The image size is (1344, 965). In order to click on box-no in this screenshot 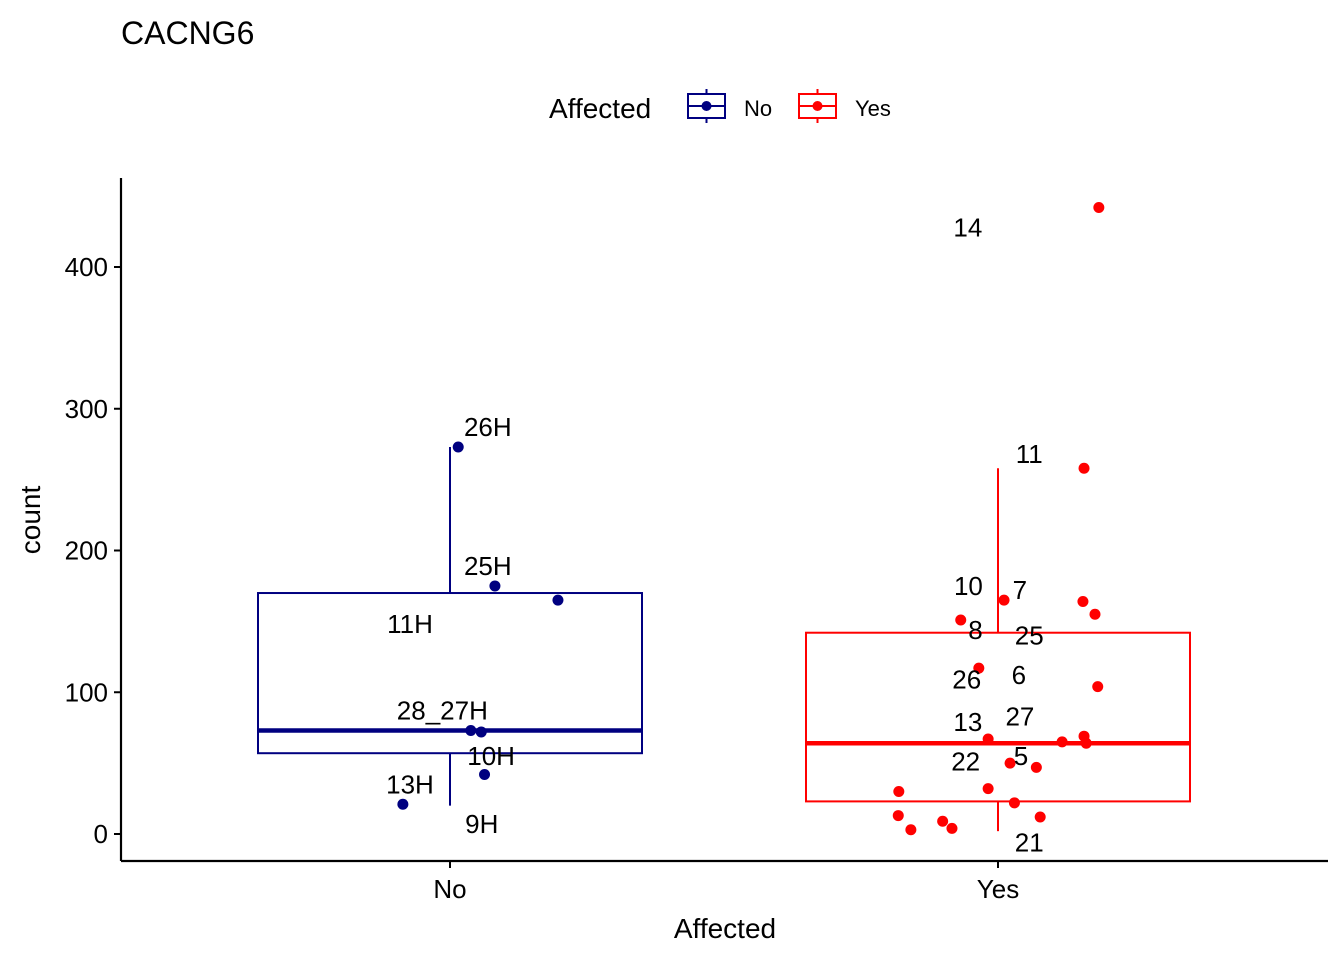, I will do `click(450, 626)`.